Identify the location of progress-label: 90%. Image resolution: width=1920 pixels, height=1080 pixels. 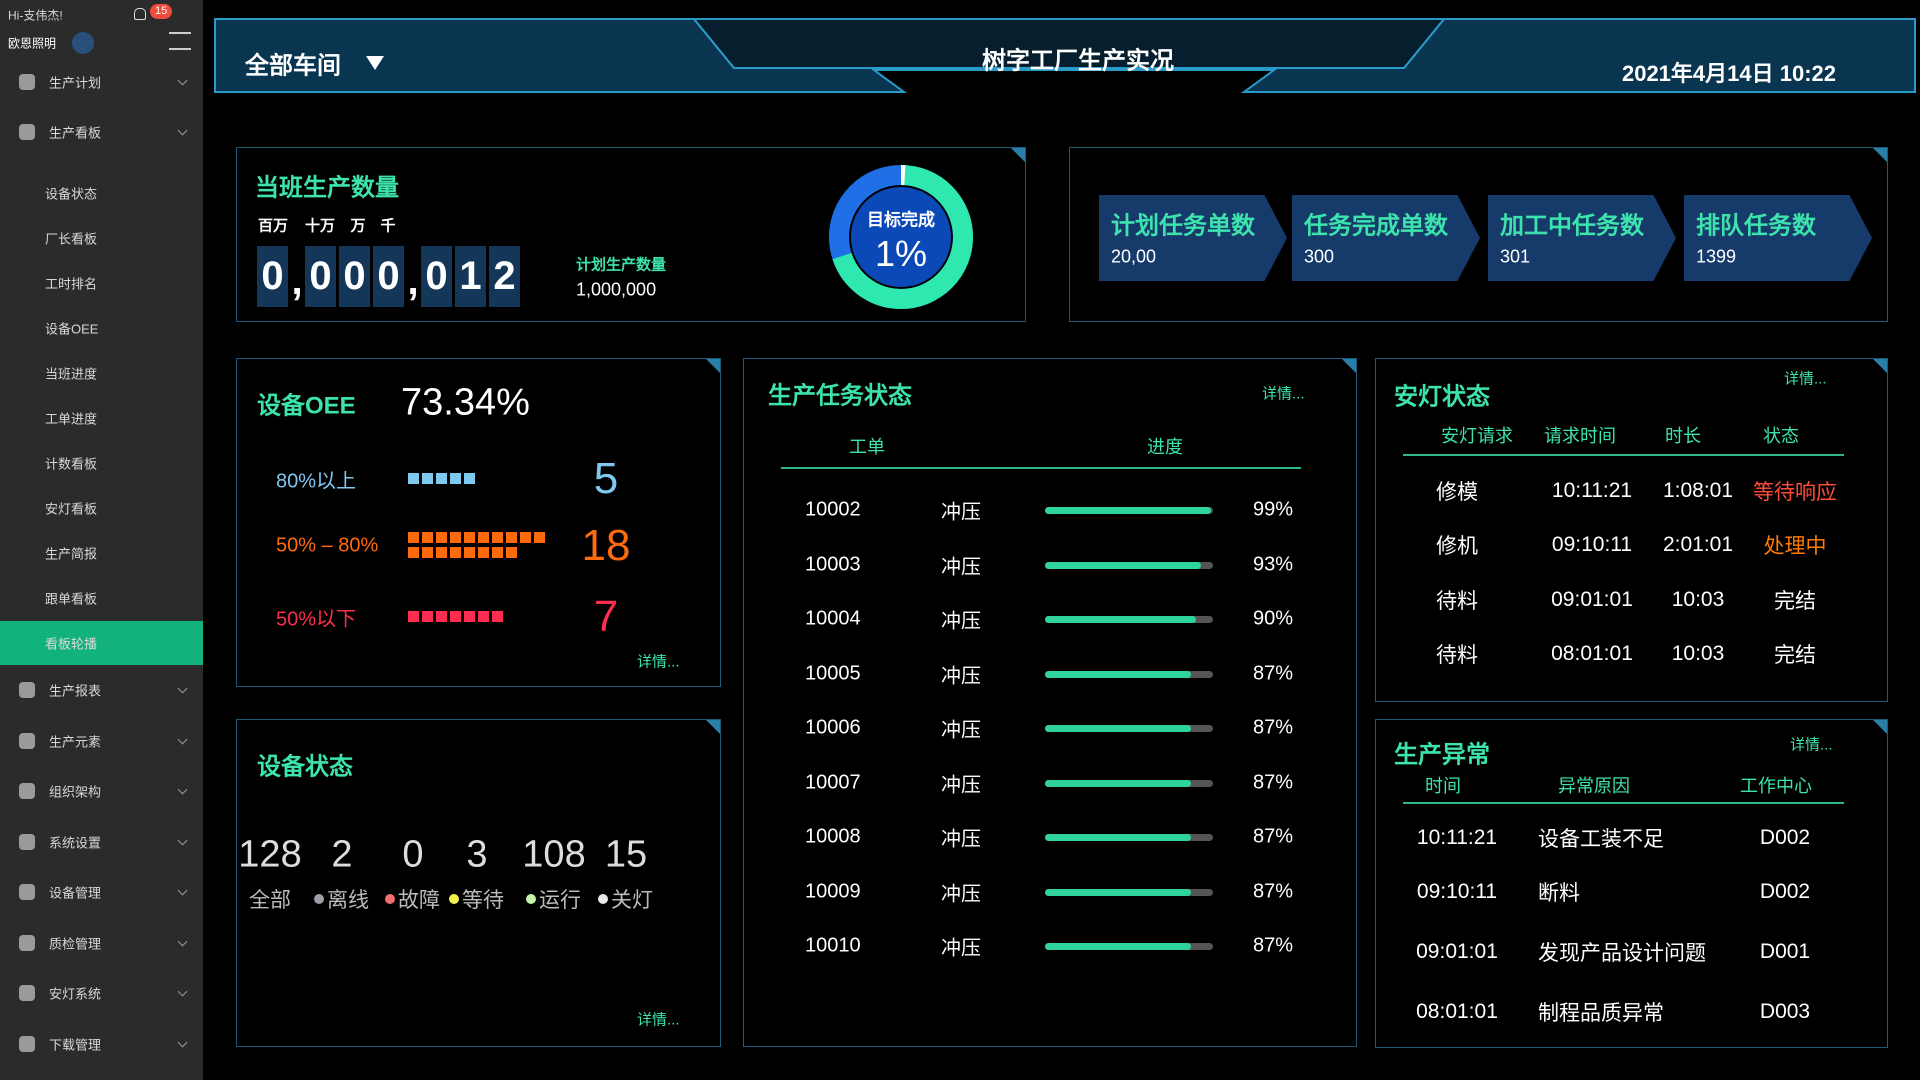
(1272, 618).